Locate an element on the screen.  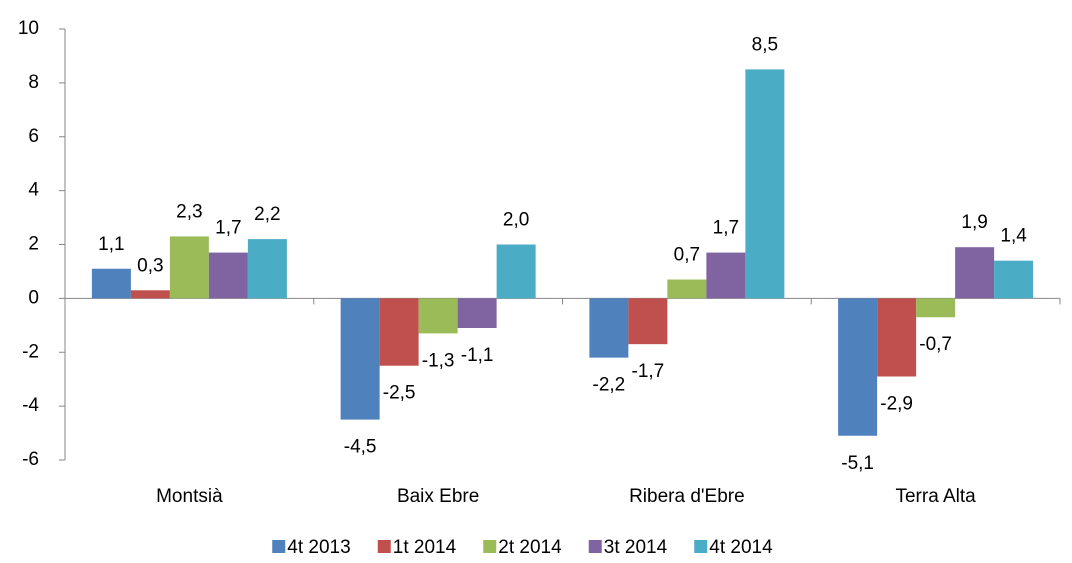
y-tick-label: 6 is located at coordinates (33, 136).